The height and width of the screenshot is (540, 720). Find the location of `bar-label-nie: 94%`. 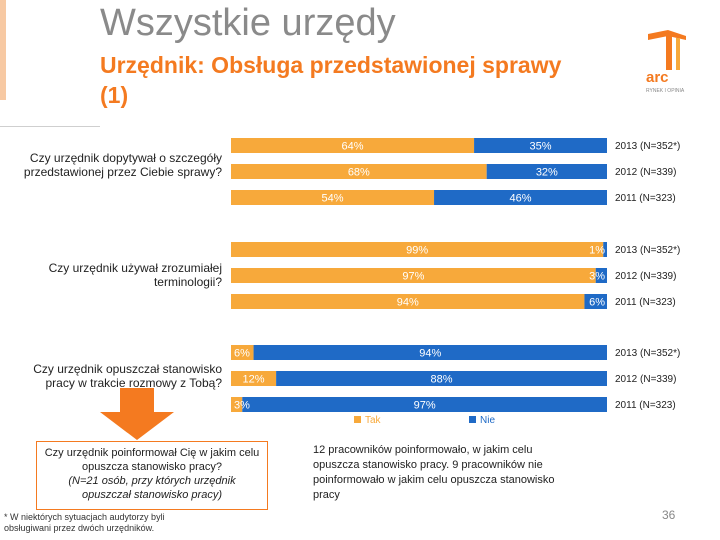

bar-label-nie: 94% is located at coordinates (430, 354).